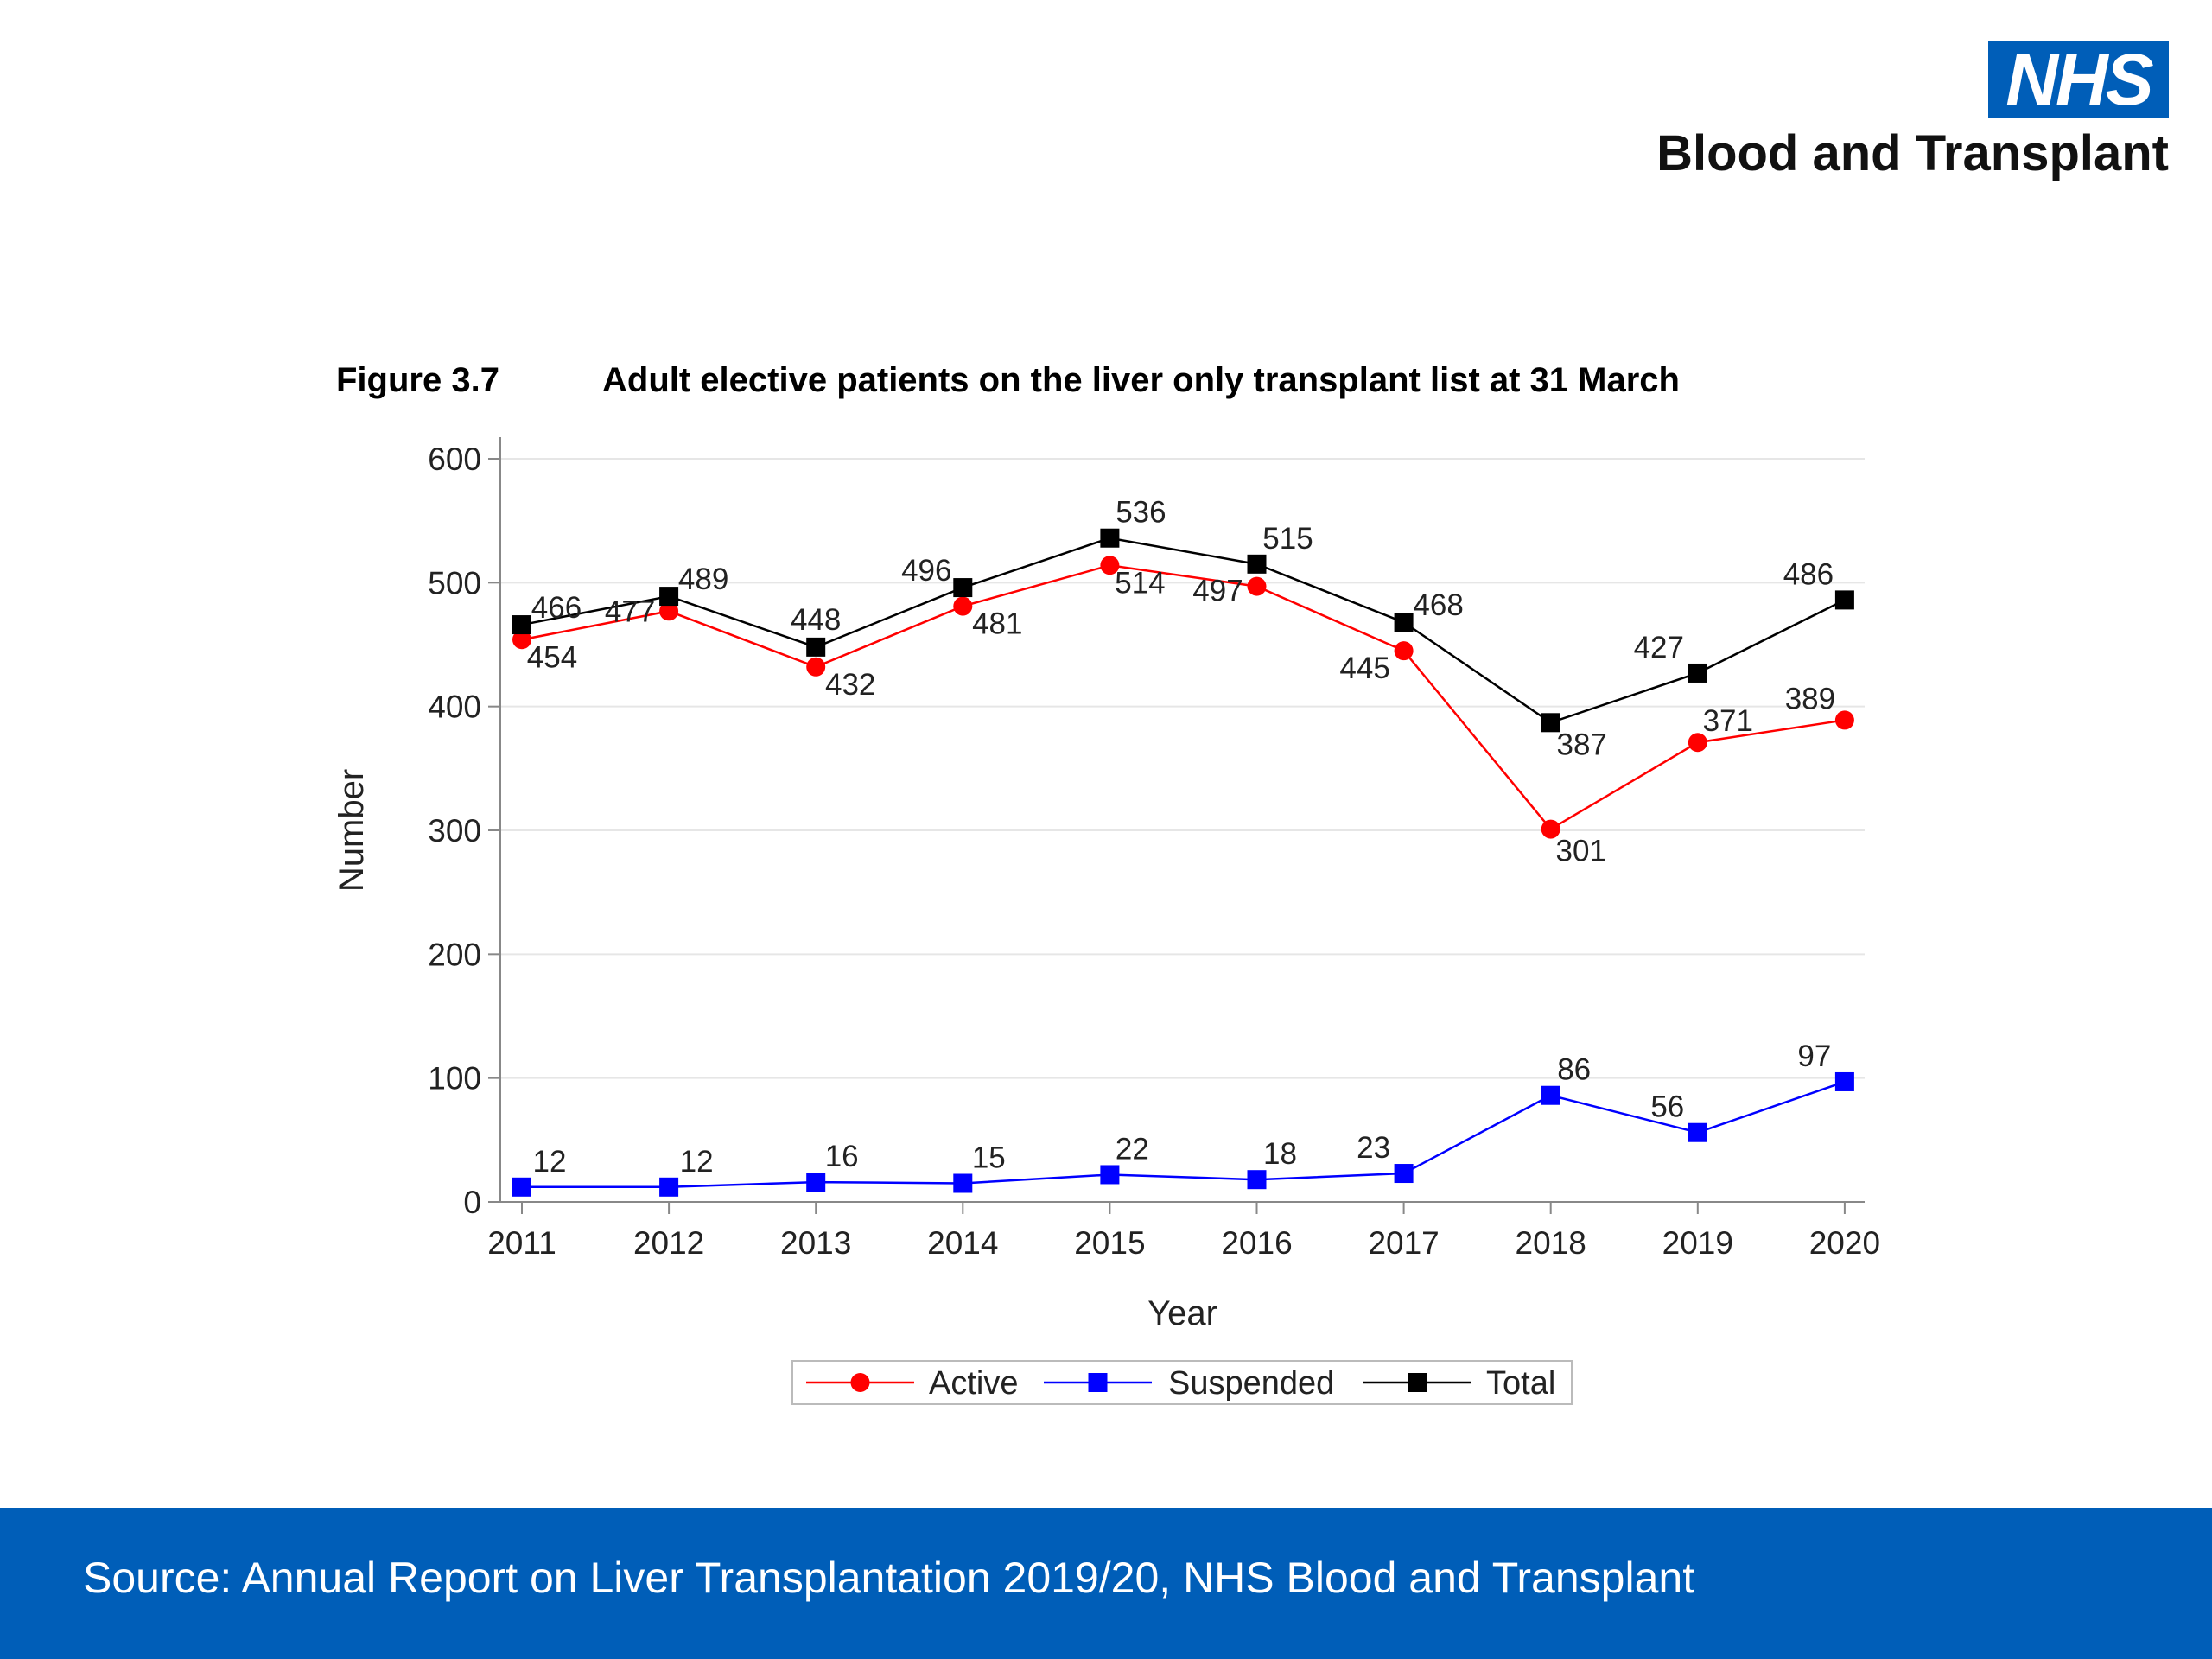 The image size is (2212, 1659). What do you see at coordinates (630, 611) in the screenshot?
I see `active-data-label: 477` at bounding box center [630, 611].